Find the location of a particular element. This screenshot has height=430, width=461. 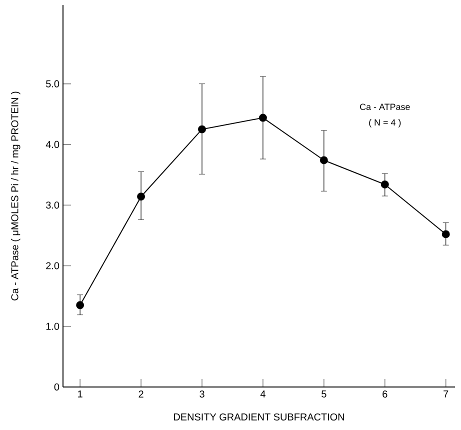

y-tick-label: 5.0 is located at coordinates (53, 84).